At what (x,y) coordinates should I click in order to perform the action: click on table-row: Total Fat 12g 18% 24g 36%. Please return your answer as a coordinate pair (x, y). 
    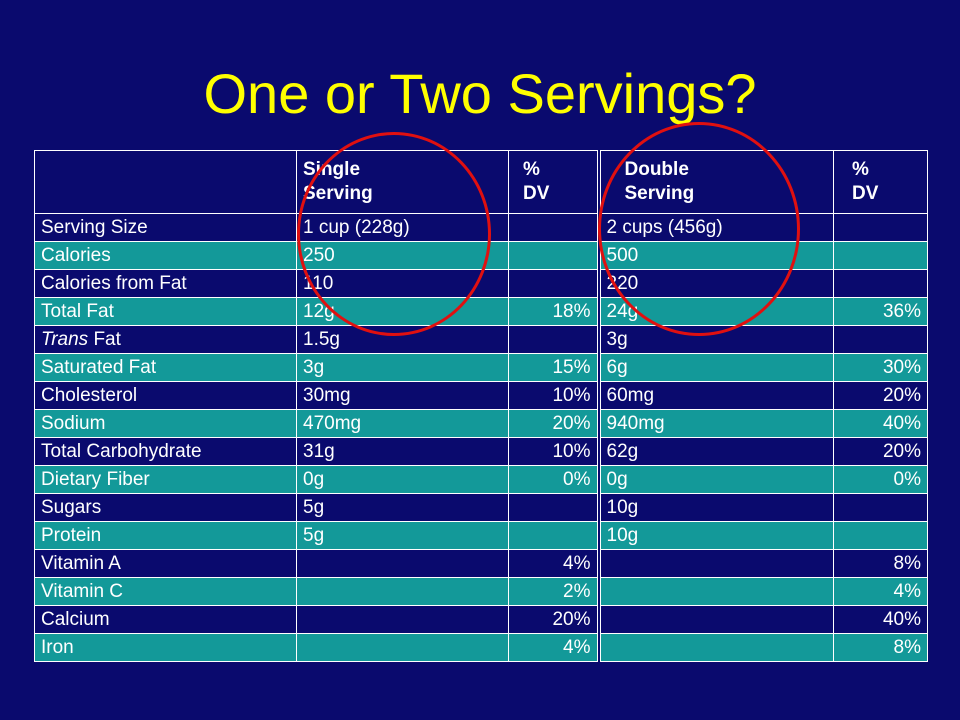
    Looking at the image, I should click on (481, 311).